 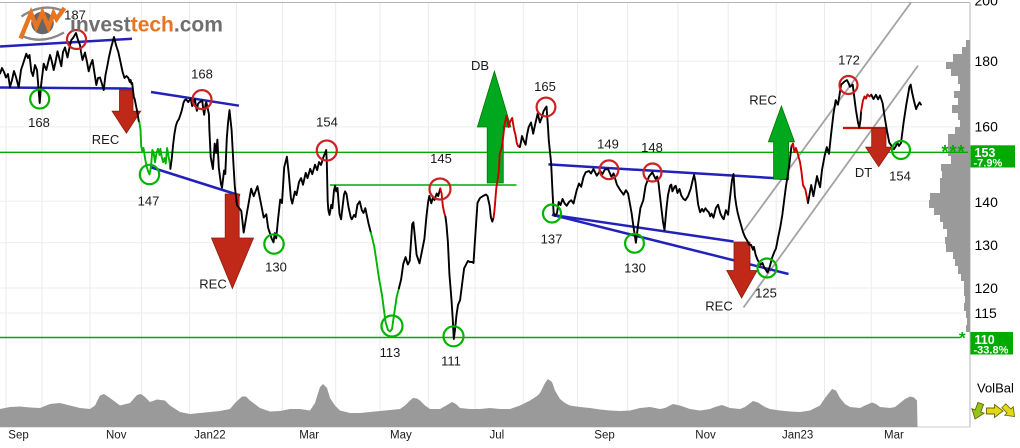 What do you see at coordinates (480, 65) in the screenshot?
I see `svg-text: DB` at bounding box center [480, 65].